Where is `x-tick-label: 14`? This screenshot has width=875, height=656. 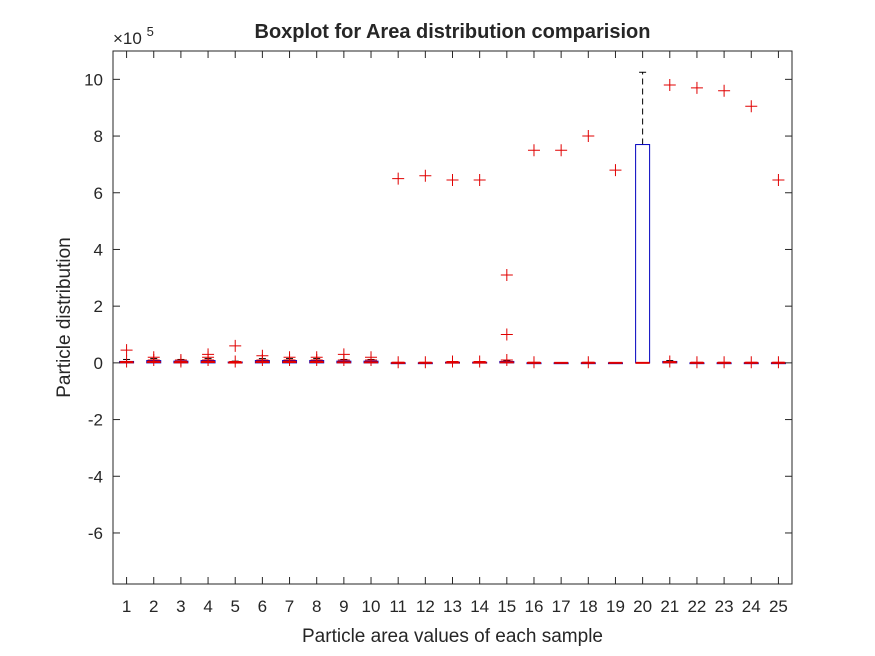 x-tick-label: 14 is located at coordinates (479, 606).